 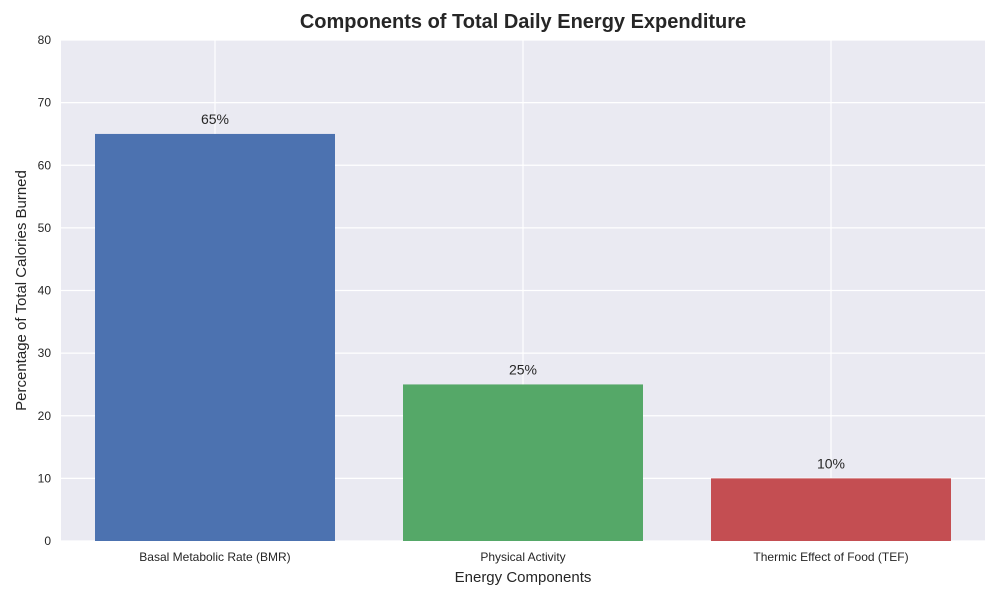 I want to click on x-tick-label: Thermic Effect of Food (TEF), so click(x=830, y=557).